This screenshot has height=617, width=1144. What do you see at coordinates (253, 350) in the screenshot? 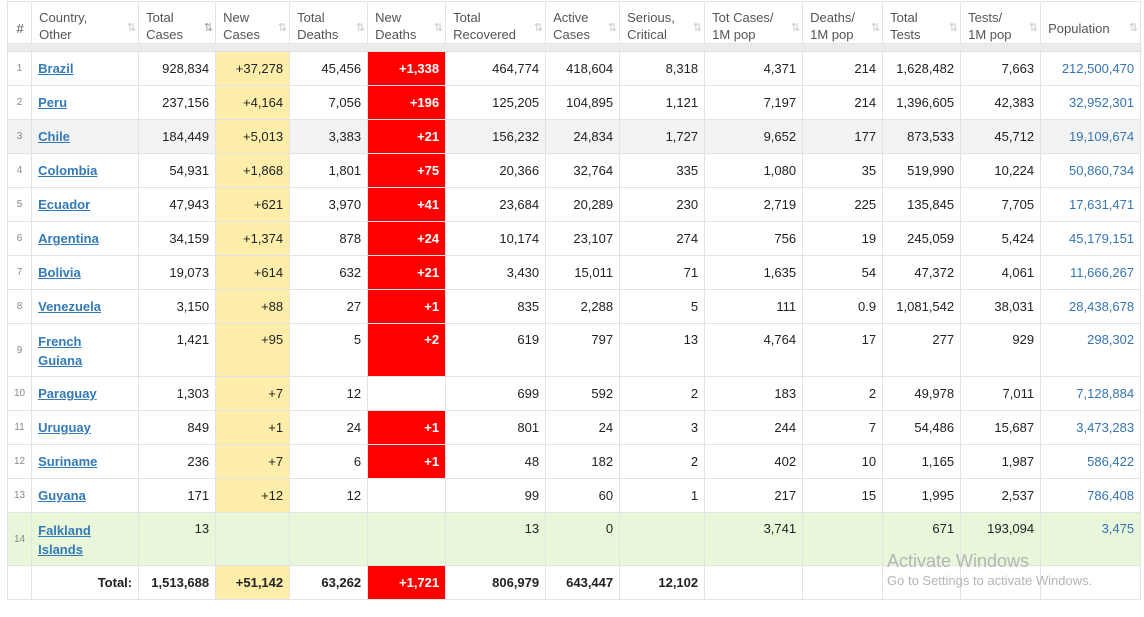
I see `cell-new-cases: +95` at bounding box center [253, 350].